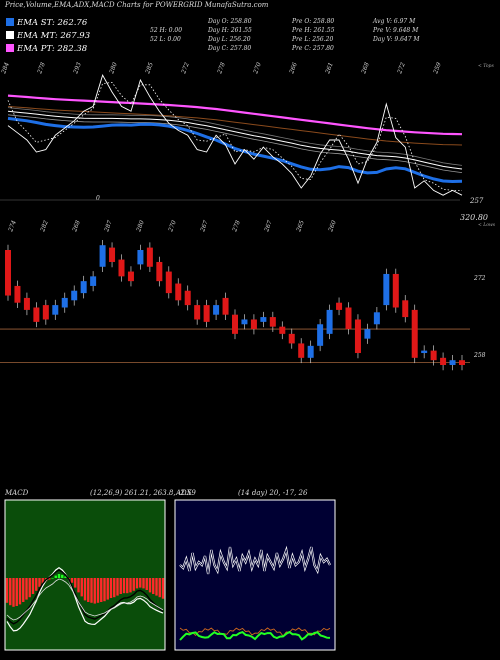 This screenshot has width=500, height=660. I want to click on legend-swatch-ema-mt, so click(10, 35).